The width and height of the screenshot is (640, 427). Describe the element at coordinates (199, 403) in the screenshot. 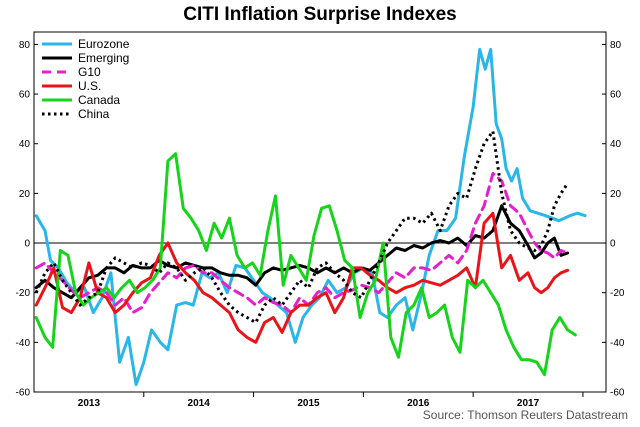

I see `x-tick-label: 2014` at that location.